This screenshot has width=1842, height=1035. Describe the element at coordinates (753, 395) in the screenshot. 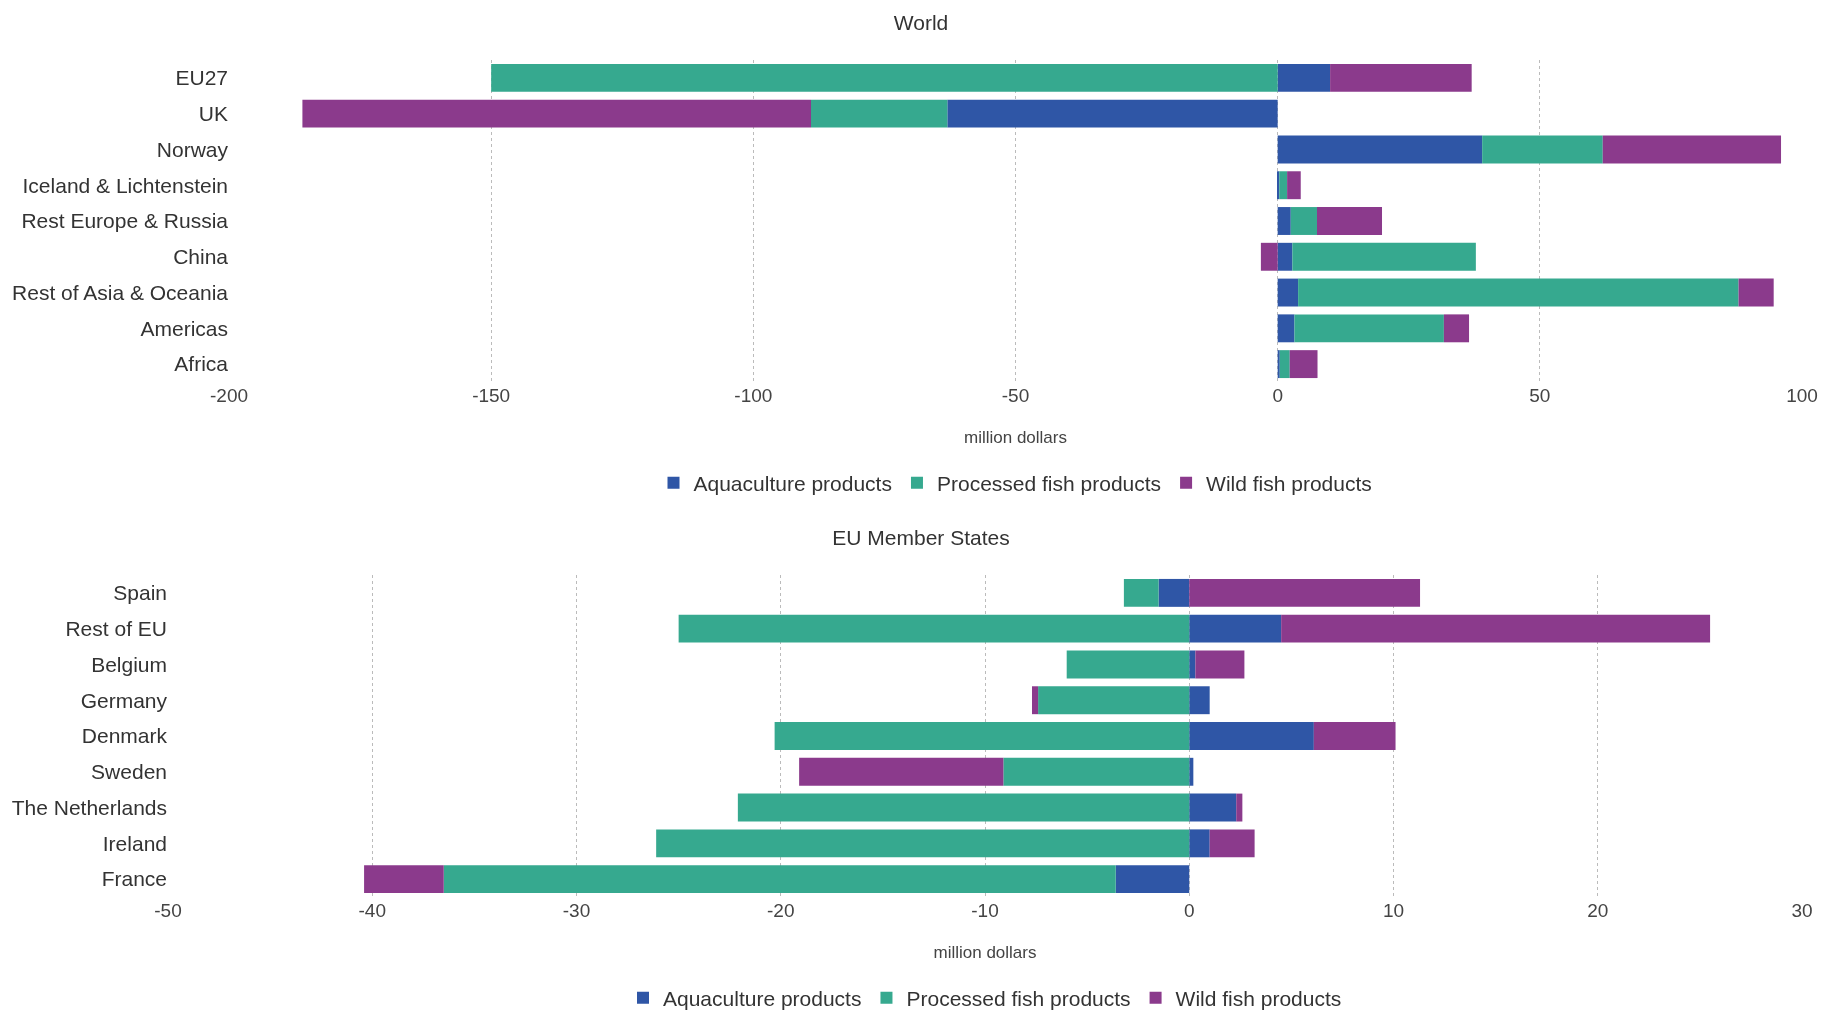

I see `x-tick-label: -100` at that location.